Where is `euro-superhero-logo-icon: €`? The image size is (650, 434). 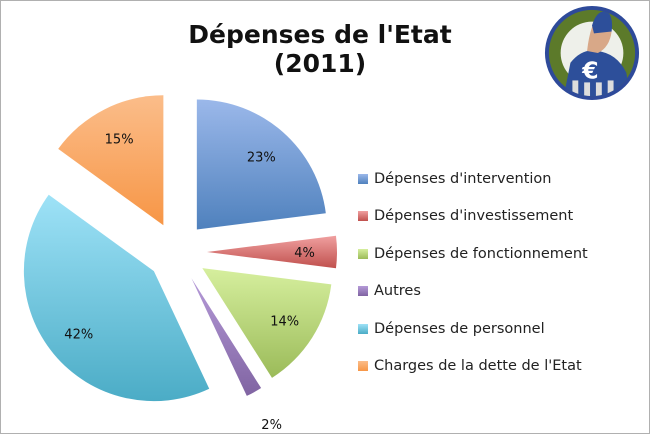 euro-superhero-logo-icon: € is located at coordinates (592, 53).